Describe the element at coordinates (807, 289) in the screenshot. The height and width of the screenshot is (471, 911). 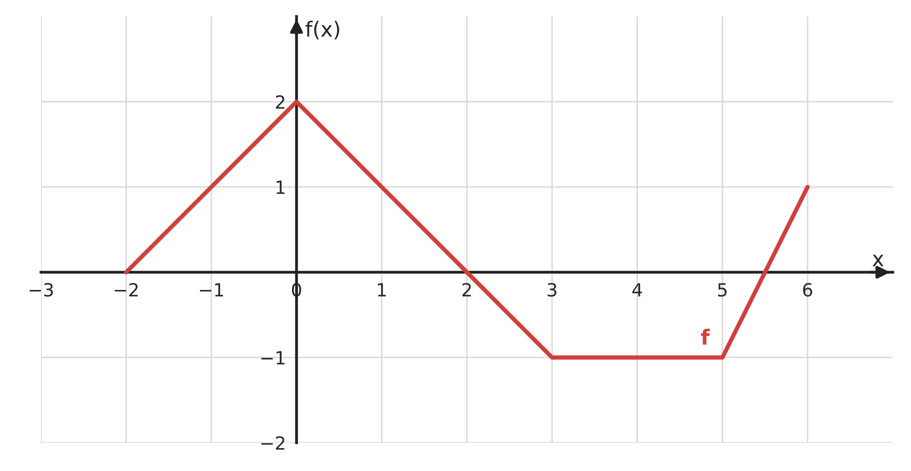
I see `x-tick-label: 6` at that location.